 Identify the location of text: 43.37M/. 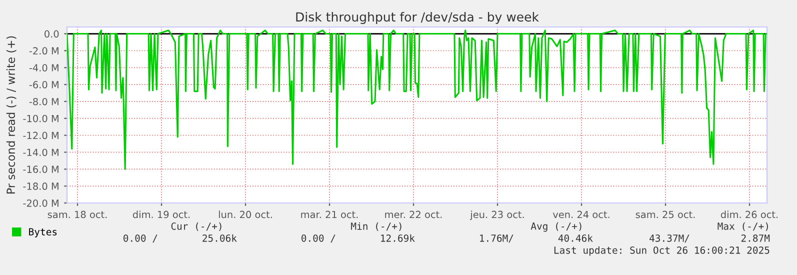
(670, 238).